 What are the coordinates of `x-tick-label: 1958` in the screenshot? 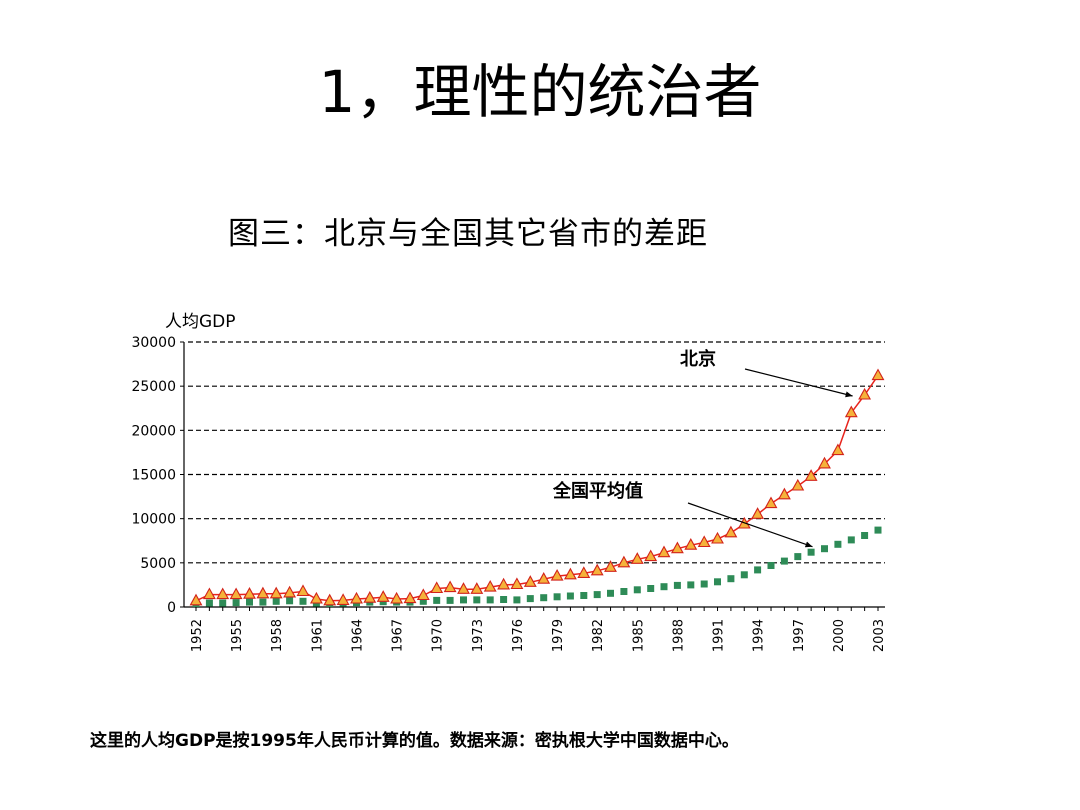 It's located at (277, 635).